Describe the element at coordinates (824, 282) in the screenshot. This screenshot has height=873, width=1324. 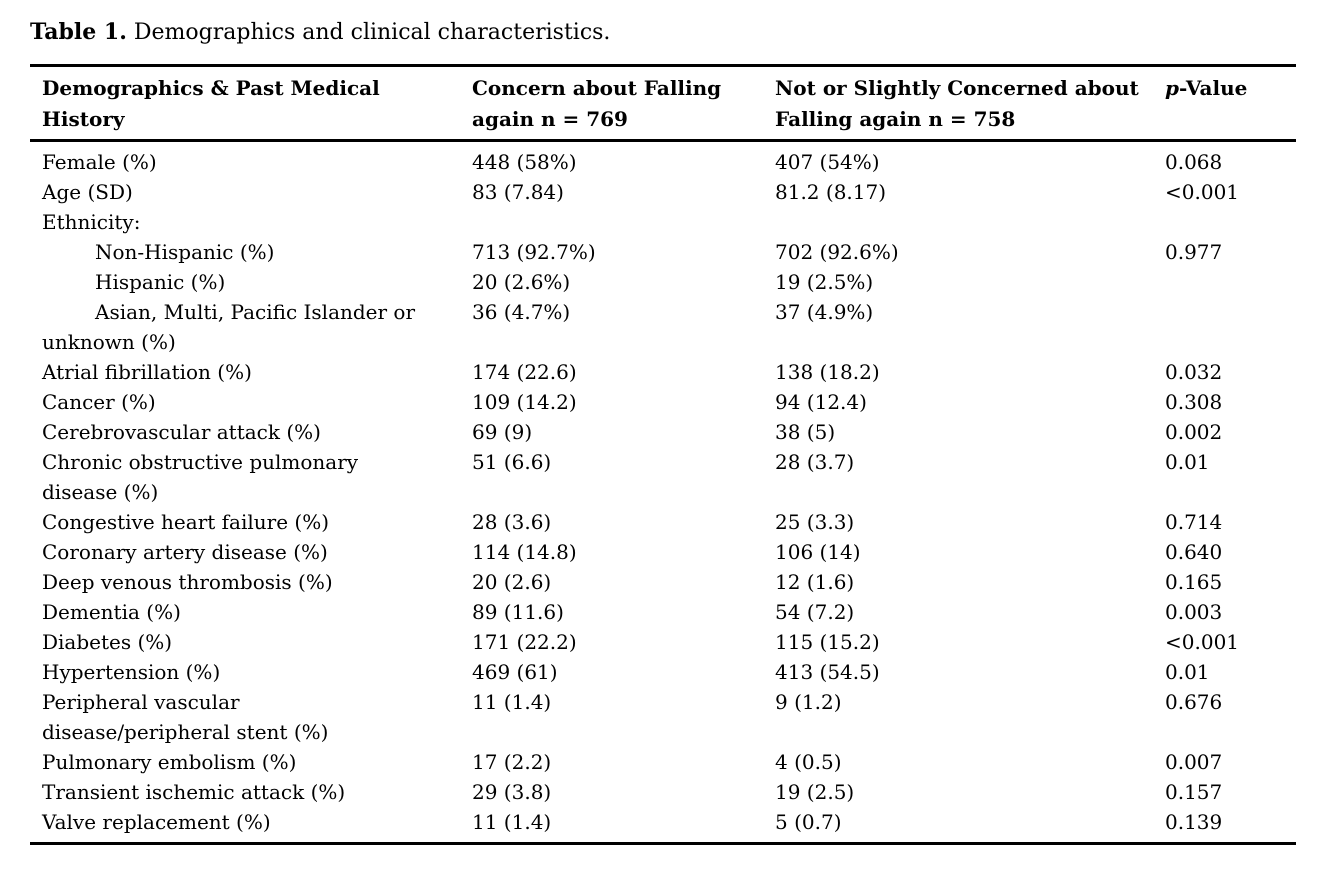
I see `not-concerned-value: 19 (2.5%)` at that location.